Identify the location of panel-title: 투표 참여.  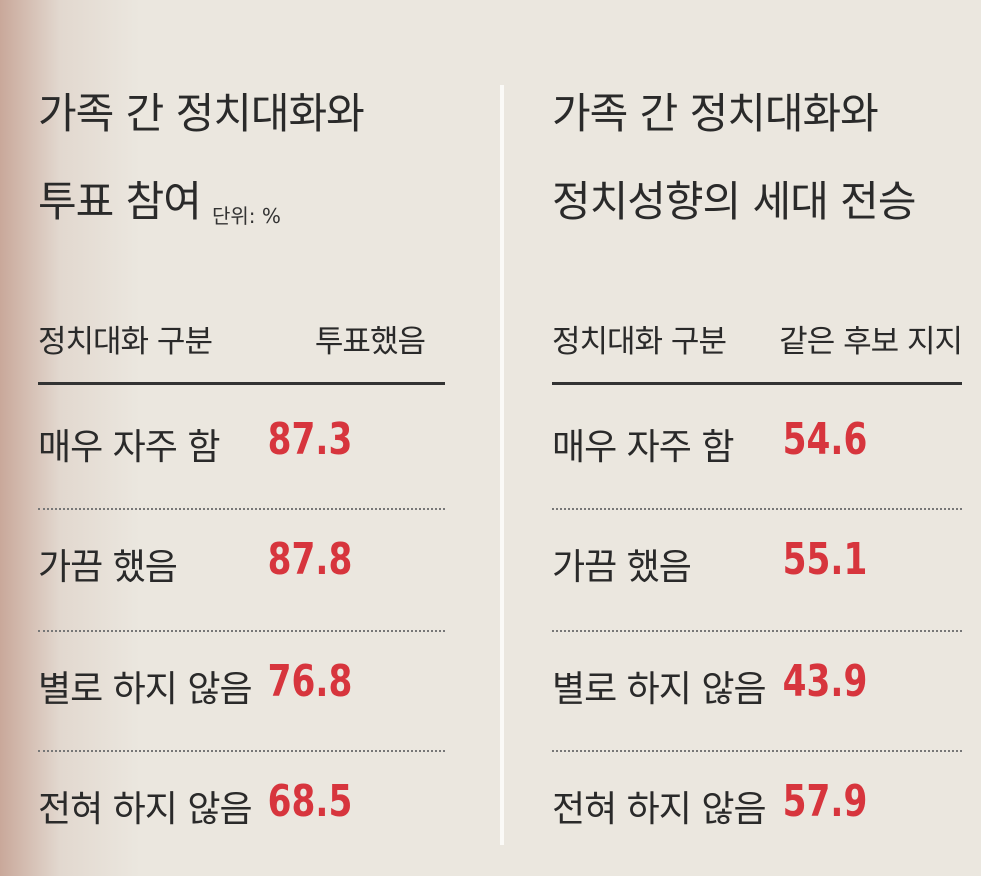
(120, 201).